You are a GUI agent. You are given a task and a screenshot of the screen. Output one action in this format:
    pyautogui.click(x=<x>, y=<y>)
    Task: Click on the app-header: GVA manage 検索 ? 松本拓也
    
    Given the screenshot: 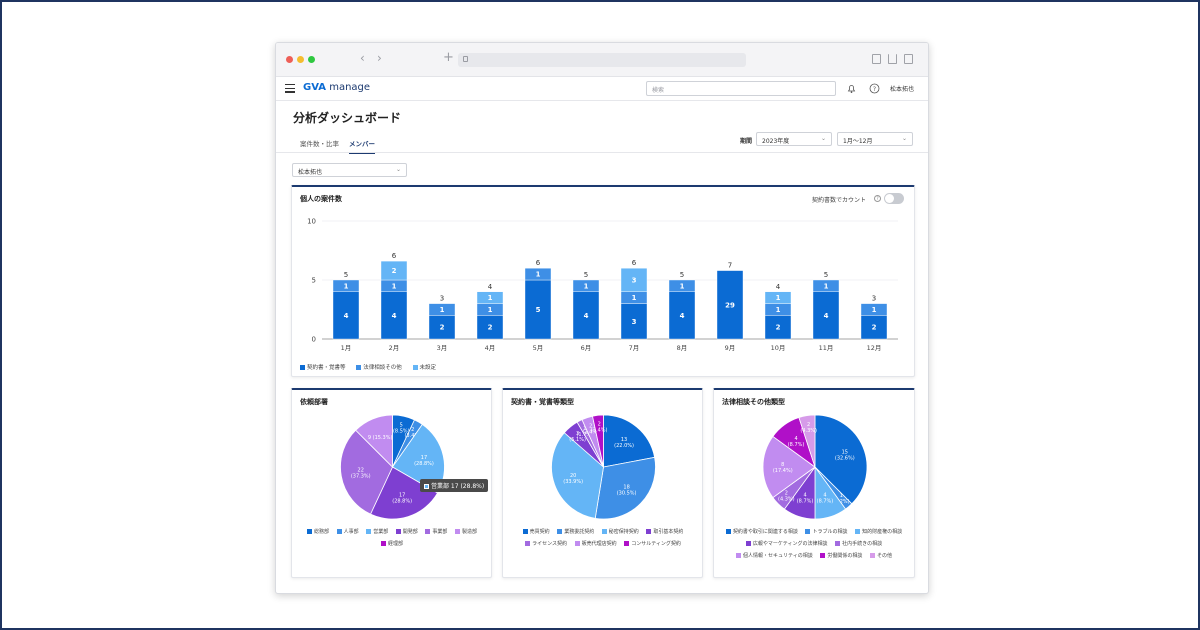 What is the action you would take?
    pyautogui.click(x=602, y=89)
    